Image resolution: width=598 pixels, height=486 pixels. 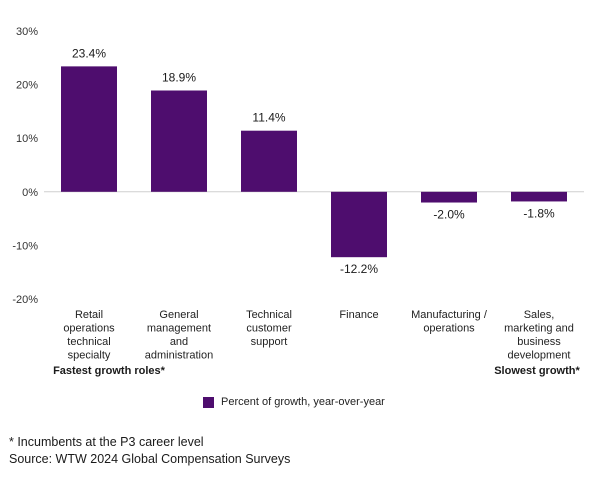 I want to click on y-tick-label: 30%, so click(x=27, y=32).